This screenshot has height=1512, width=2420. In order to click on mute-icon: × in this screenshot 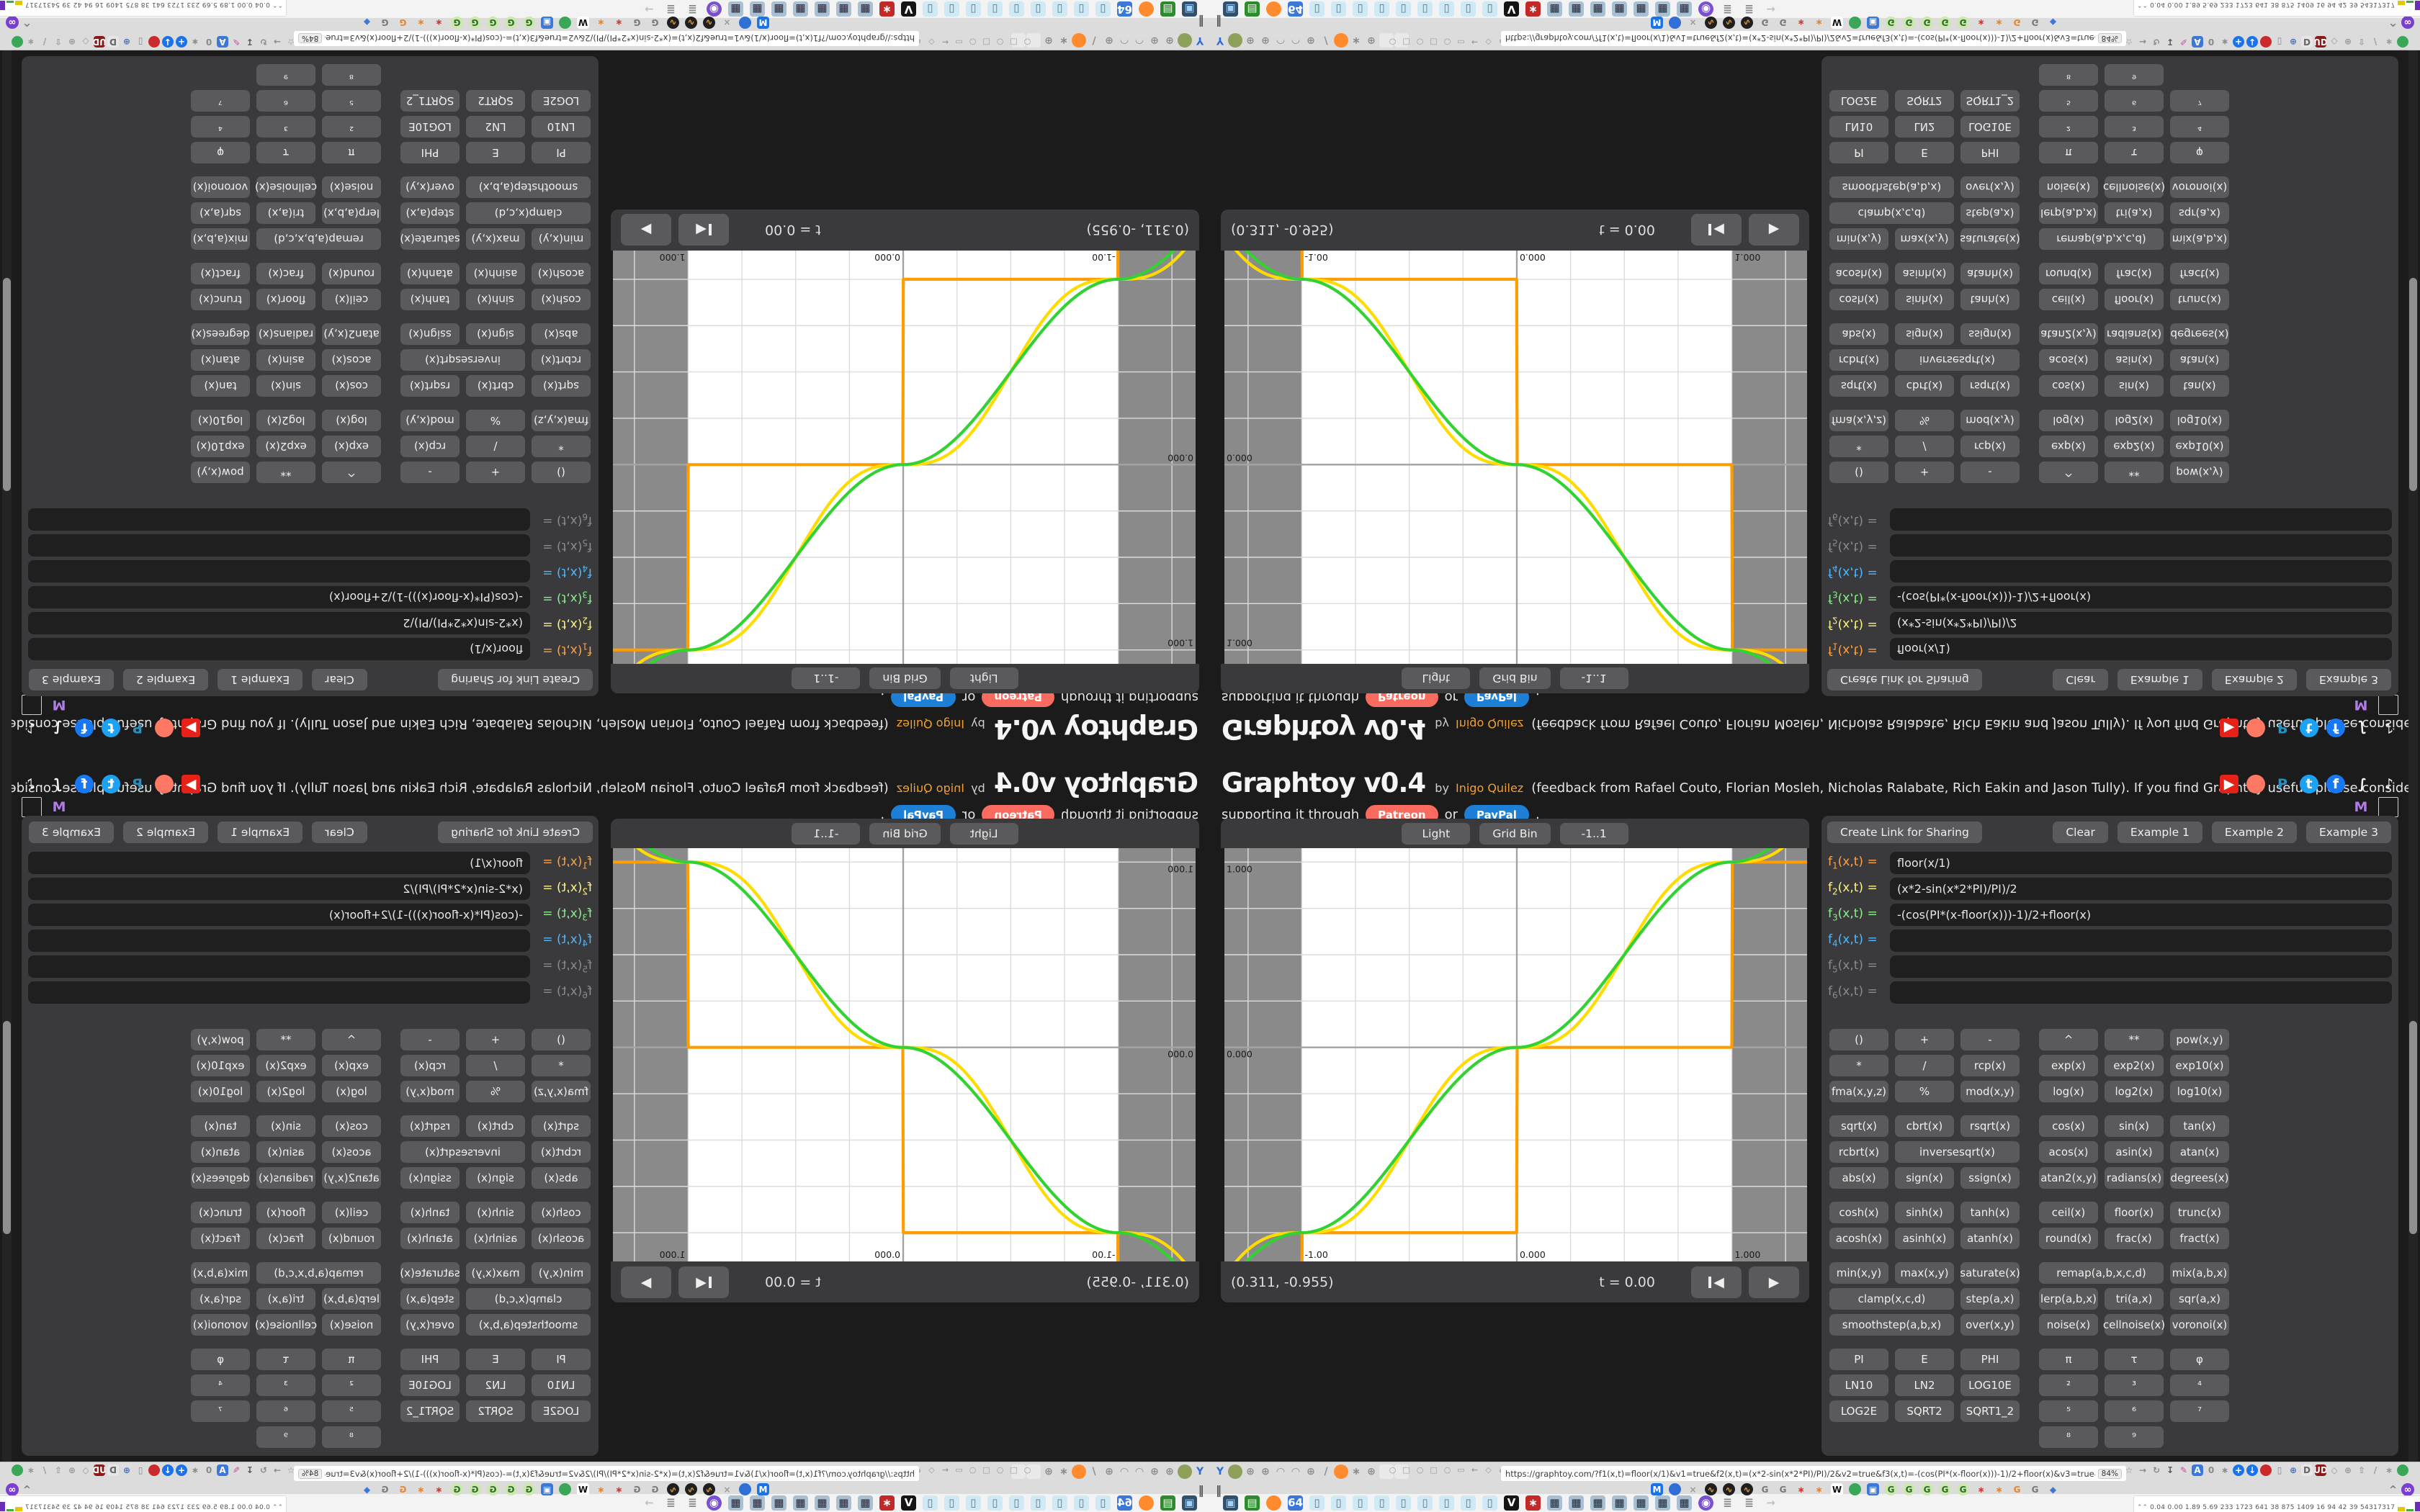, I will do `click(1693, 22)`.